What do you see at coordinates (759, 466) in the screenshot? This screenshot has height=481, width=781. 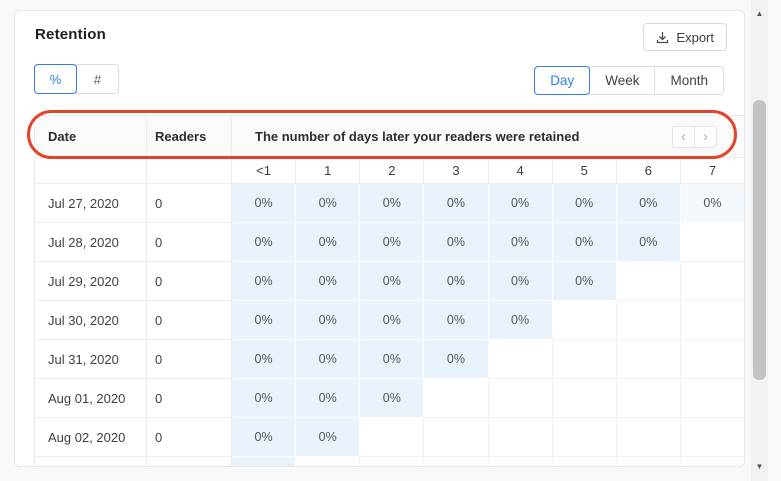 I see `scroll-down-arrow-icon: ▼` at bounding box center [759, 466].